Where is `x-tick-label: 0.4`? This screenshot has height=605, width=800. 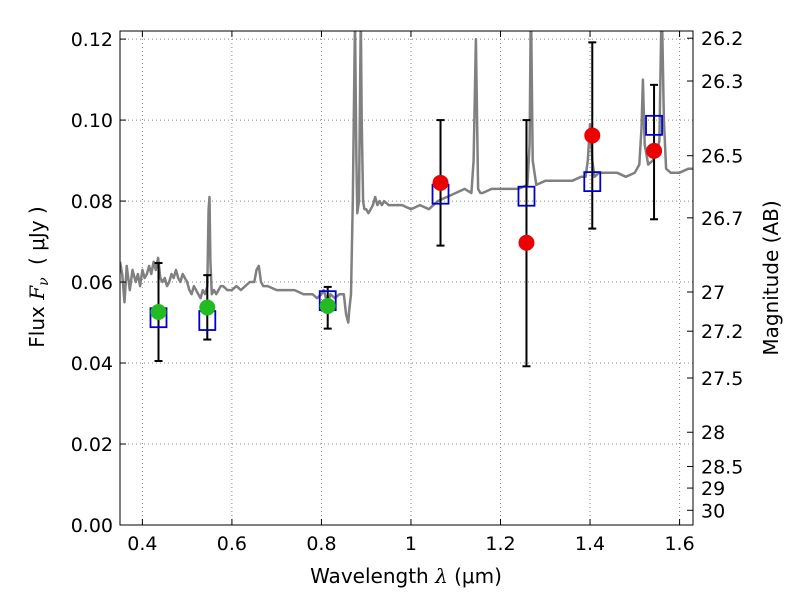 x-tick-label: 0.4 is located at coordinates (142, 544).